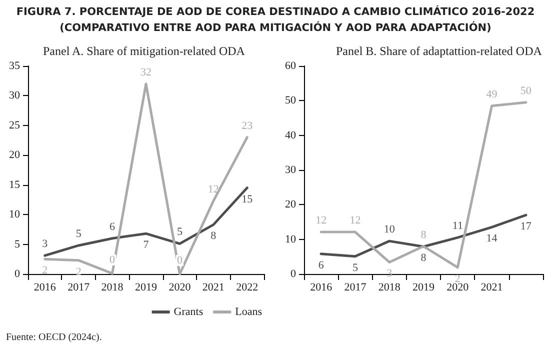 Image resolution: width=551 pixels, height=347 pixels. Describe the element at coordinates (248, 199) in the screenshot. I see `data-label: 15` at that location.